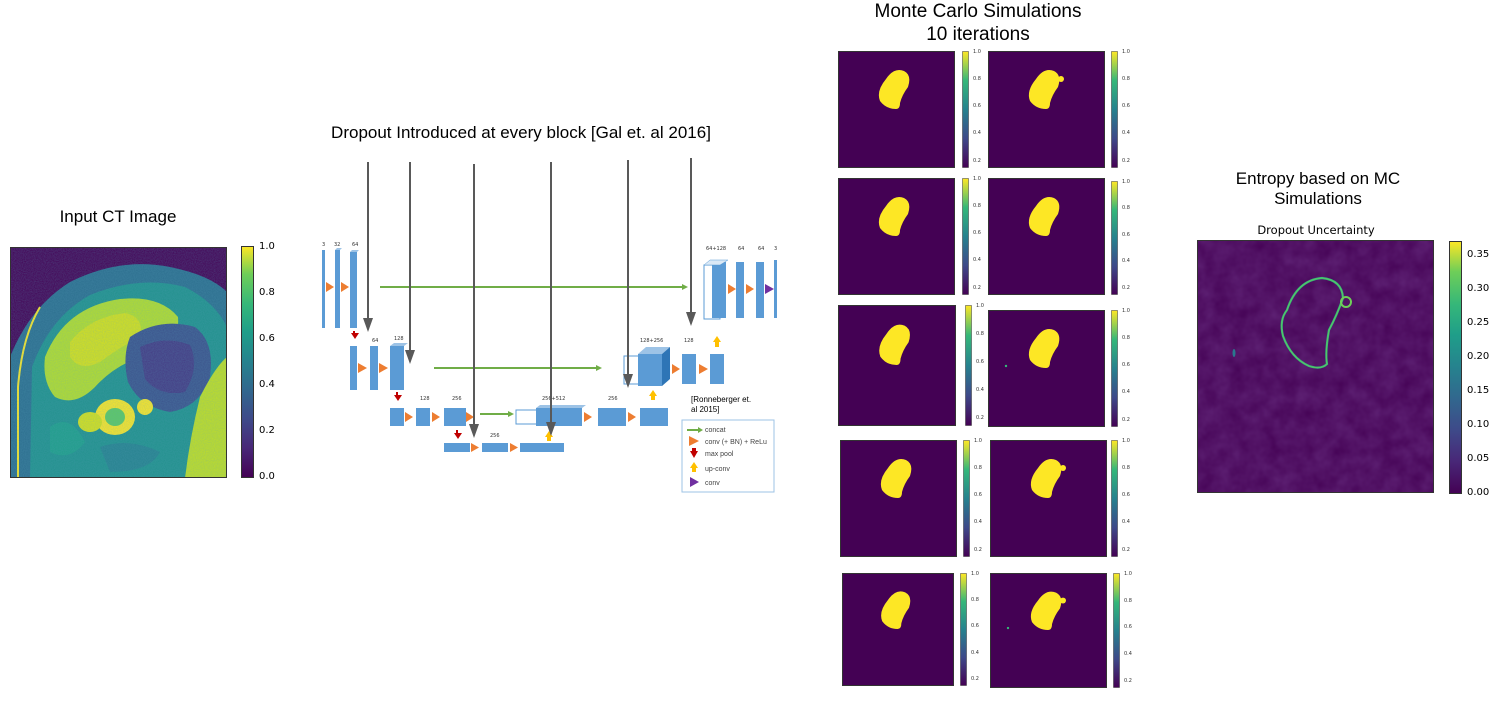 The width and height of the screenshot is (1504, 709). What do you see at coordinates (1478, 254) in the screenshot?
I see `entropy-colorbar-tick: 0.35` at bounding box center [1478, 254].